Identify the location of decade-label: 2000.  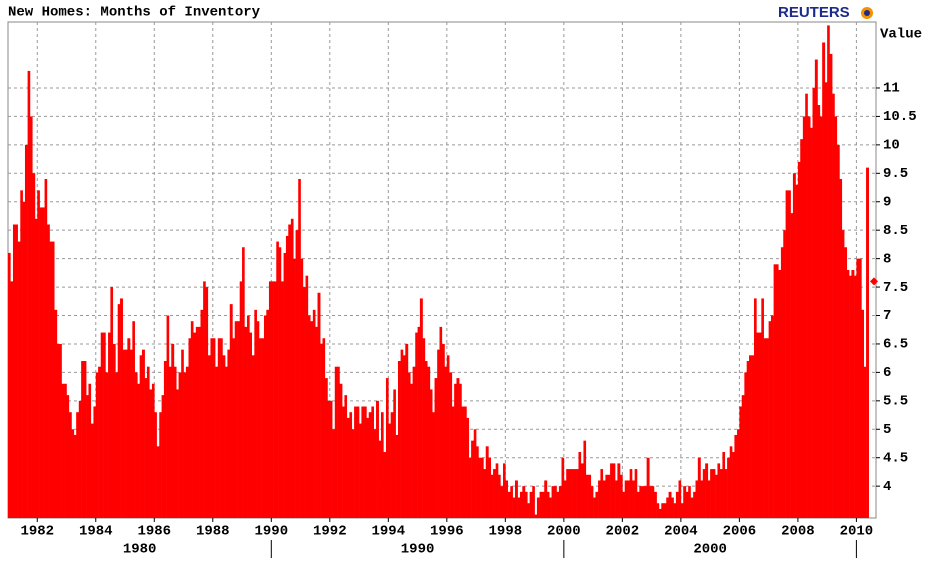
(710, 550).